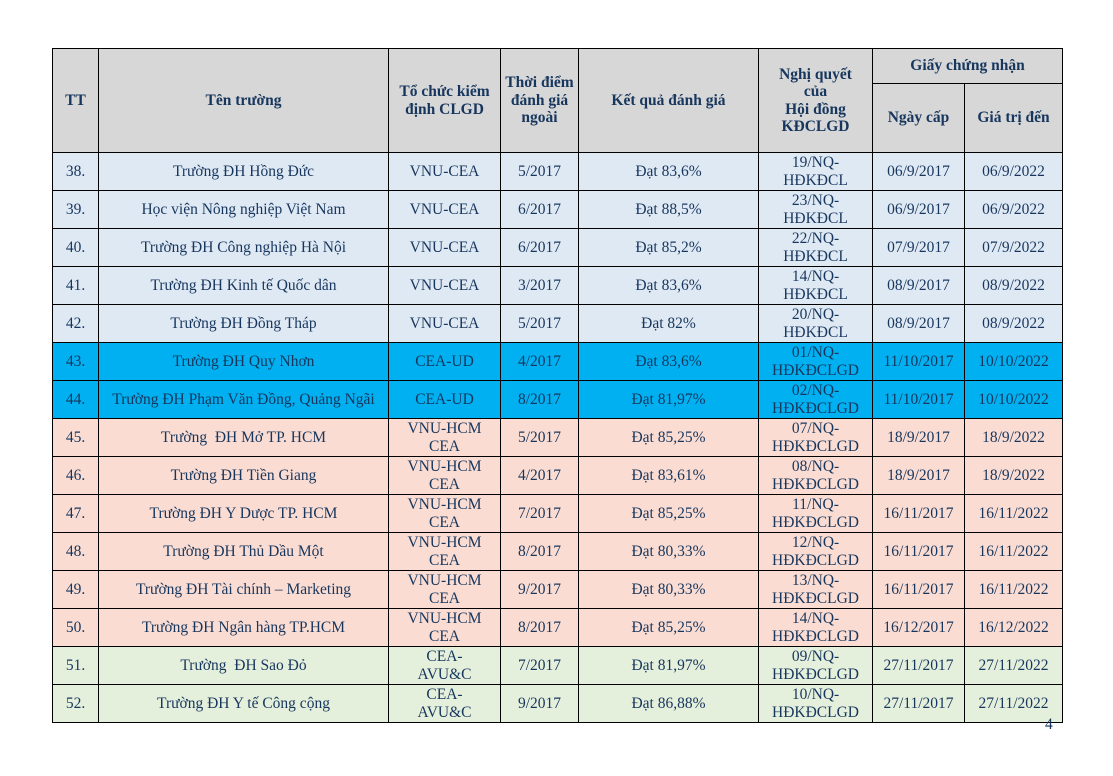 This screenshot has width=1113, height=776. Describe the element at coordinates (815, 627) in the screenshot. I see `cell-resolution: 14/NQ- HĐKĐCLGD` at that location.